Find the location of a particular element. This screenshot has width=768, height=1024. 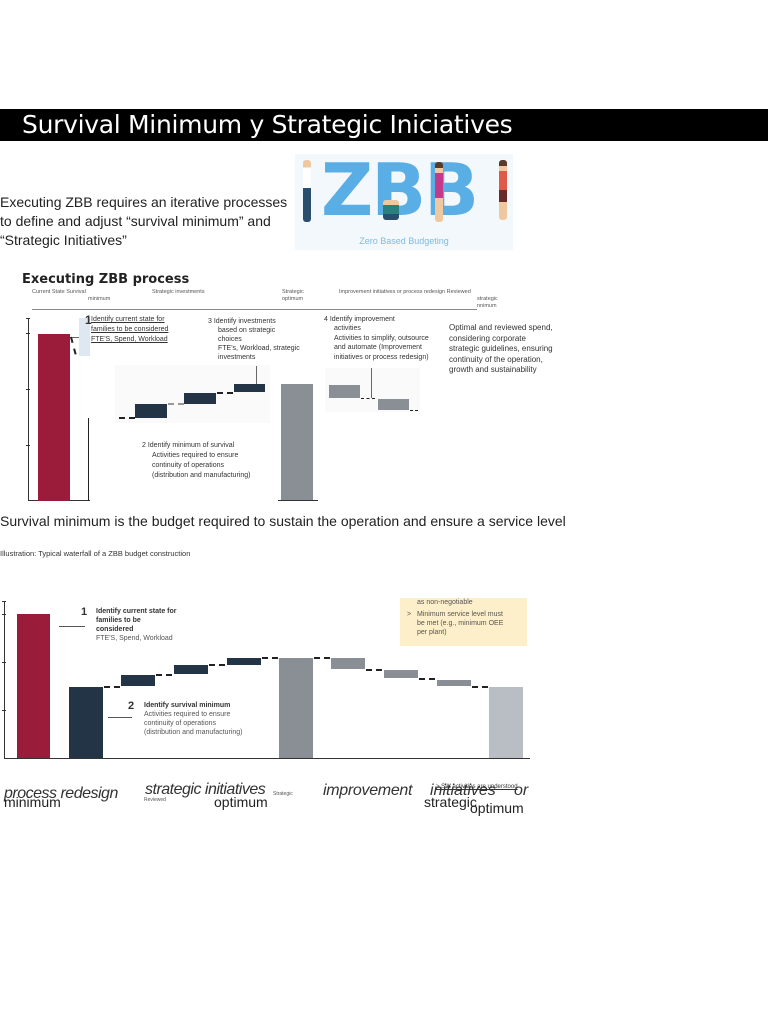

step-2-line3: continuity of operations is located at coordinates (188, 465).